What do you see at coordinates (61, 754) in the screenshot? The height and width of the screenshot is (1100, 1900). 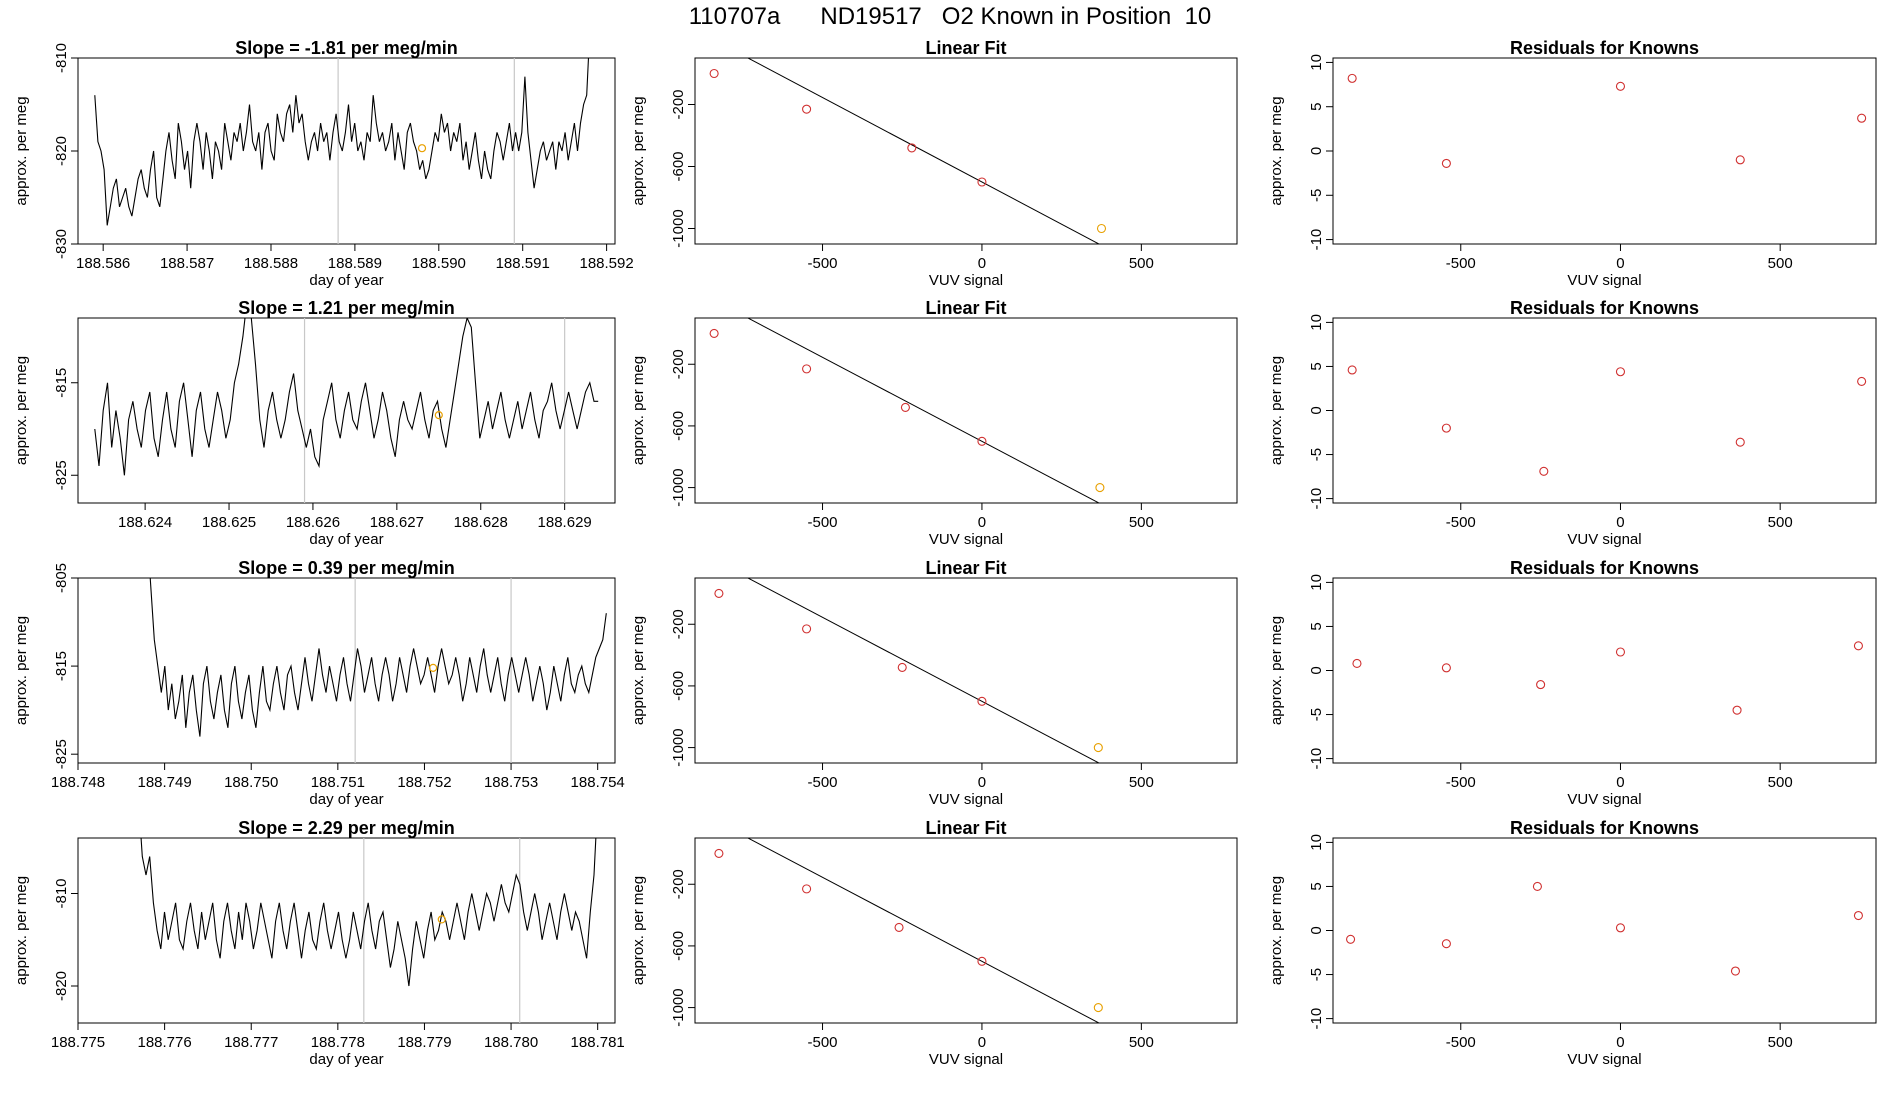 I see `y-tick-label: -825` at bounding box center [61, 754].